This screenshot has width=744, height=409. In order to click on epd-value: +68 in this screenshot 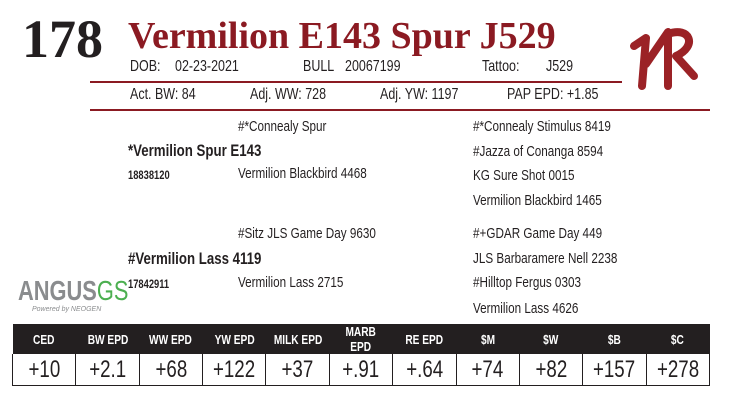, I will do `click(171, 370)`.